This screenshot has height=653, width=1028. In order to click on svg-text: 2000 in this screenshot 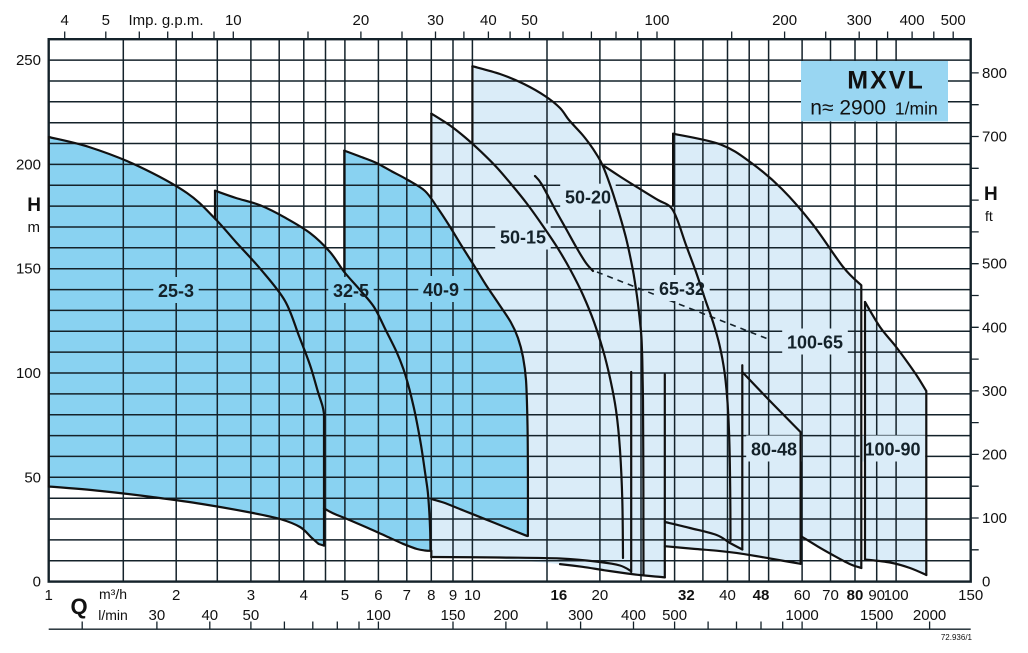, I will do `click(929, 615)`.